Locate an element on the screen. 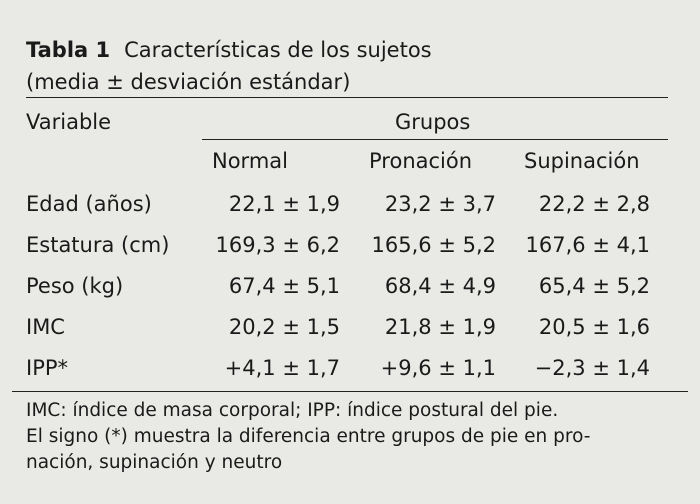 Image resolution: width=700 pixels, height=504 pixels. row-label: Edad (años) is located at coordinates (89, 204).